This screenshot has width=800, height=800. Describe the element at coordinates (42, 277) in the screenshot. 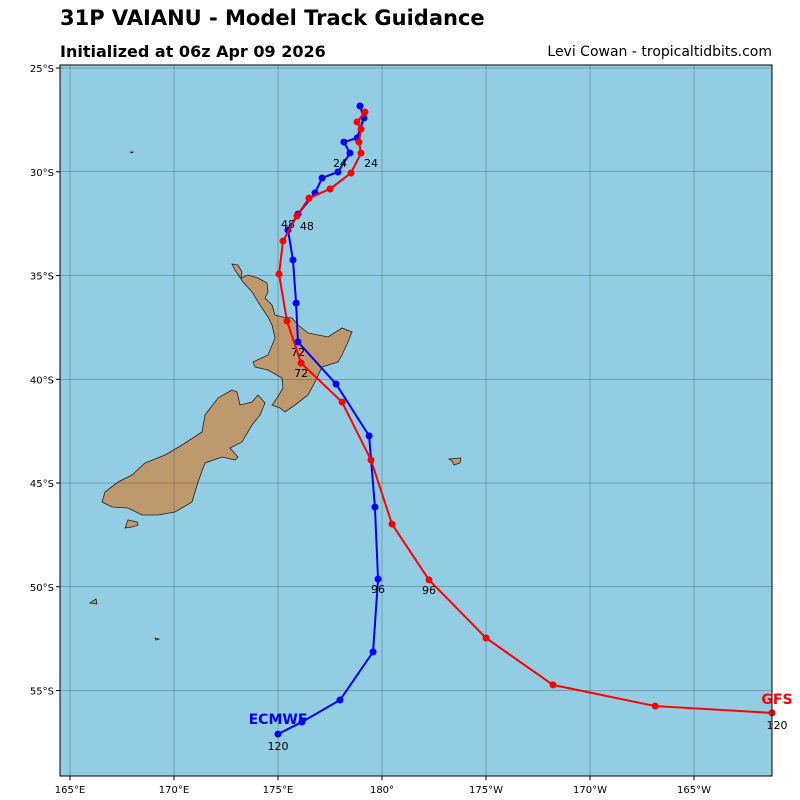

I see `lat-tick-label: 35°S` at that location.